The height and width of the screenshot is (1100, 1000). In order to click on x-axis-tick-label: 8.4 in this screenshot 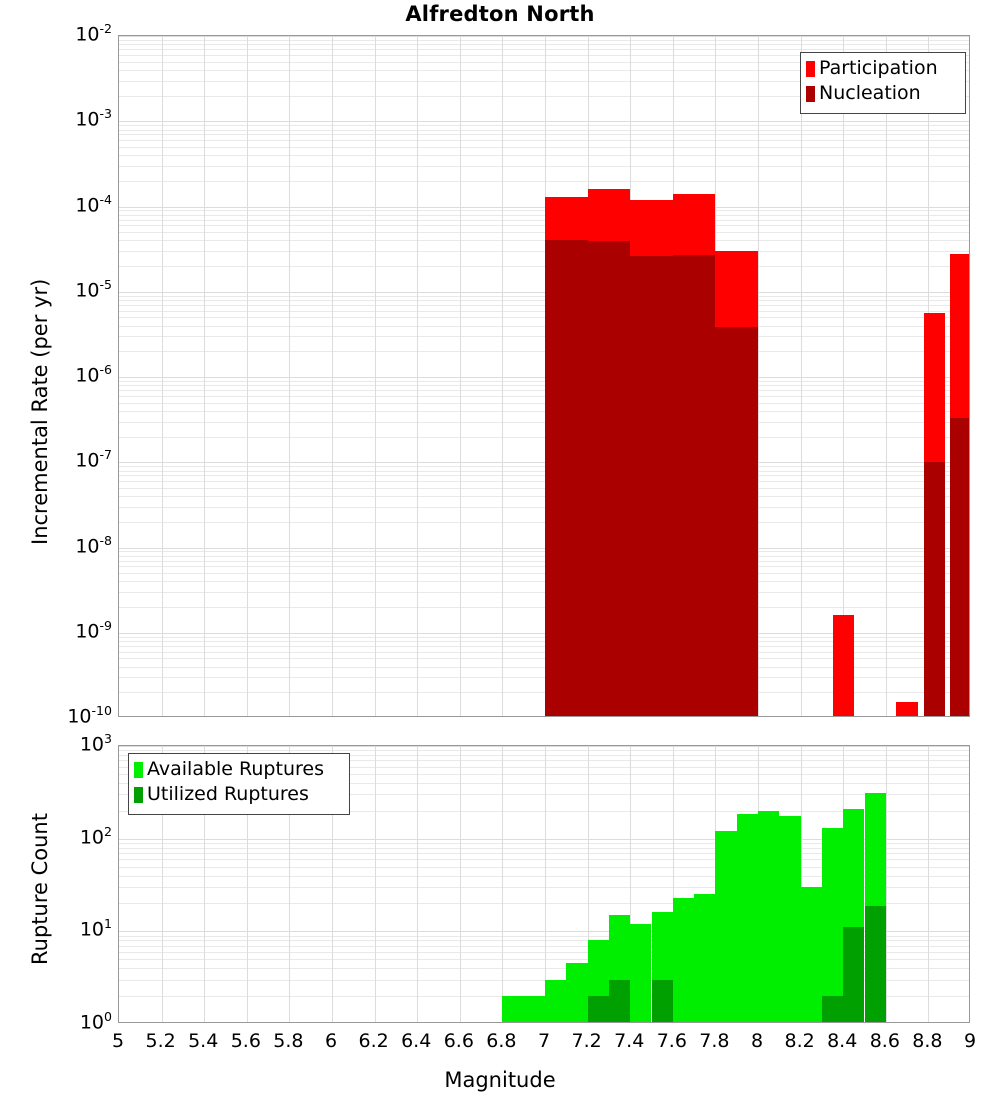, I will do `click(842, 1041)`.